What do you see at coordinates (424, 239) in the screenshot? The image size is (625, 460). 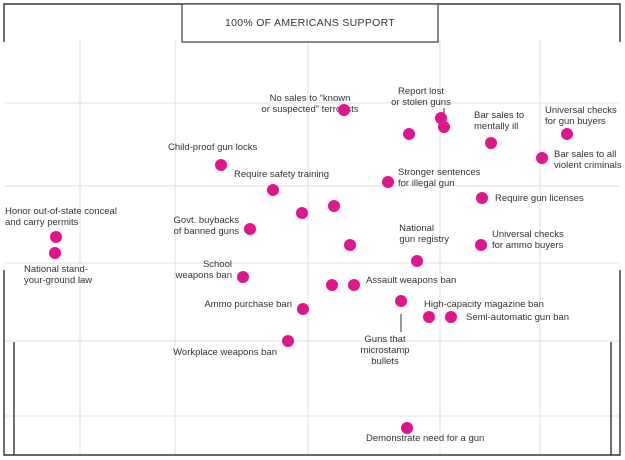 I see `point-label: gun registry` at bounding box center [424, 239].